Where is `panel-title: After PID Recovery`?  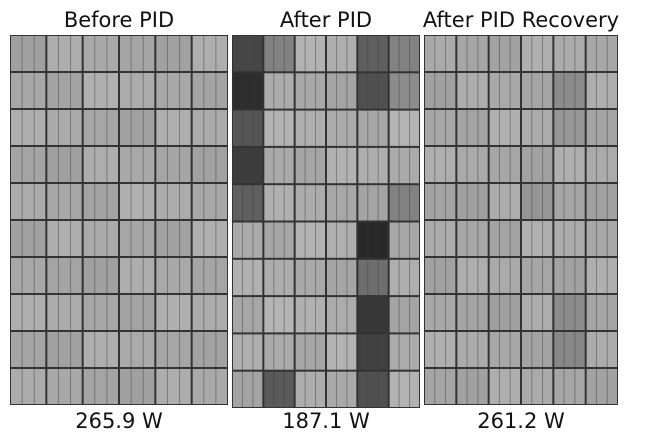 panel-title: After PID Recovery is located at coordinates (521, 20).